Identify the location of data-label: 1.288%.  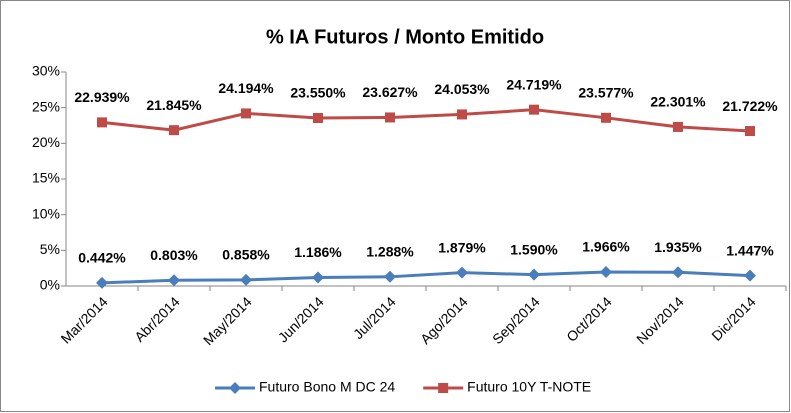
(390, 252).